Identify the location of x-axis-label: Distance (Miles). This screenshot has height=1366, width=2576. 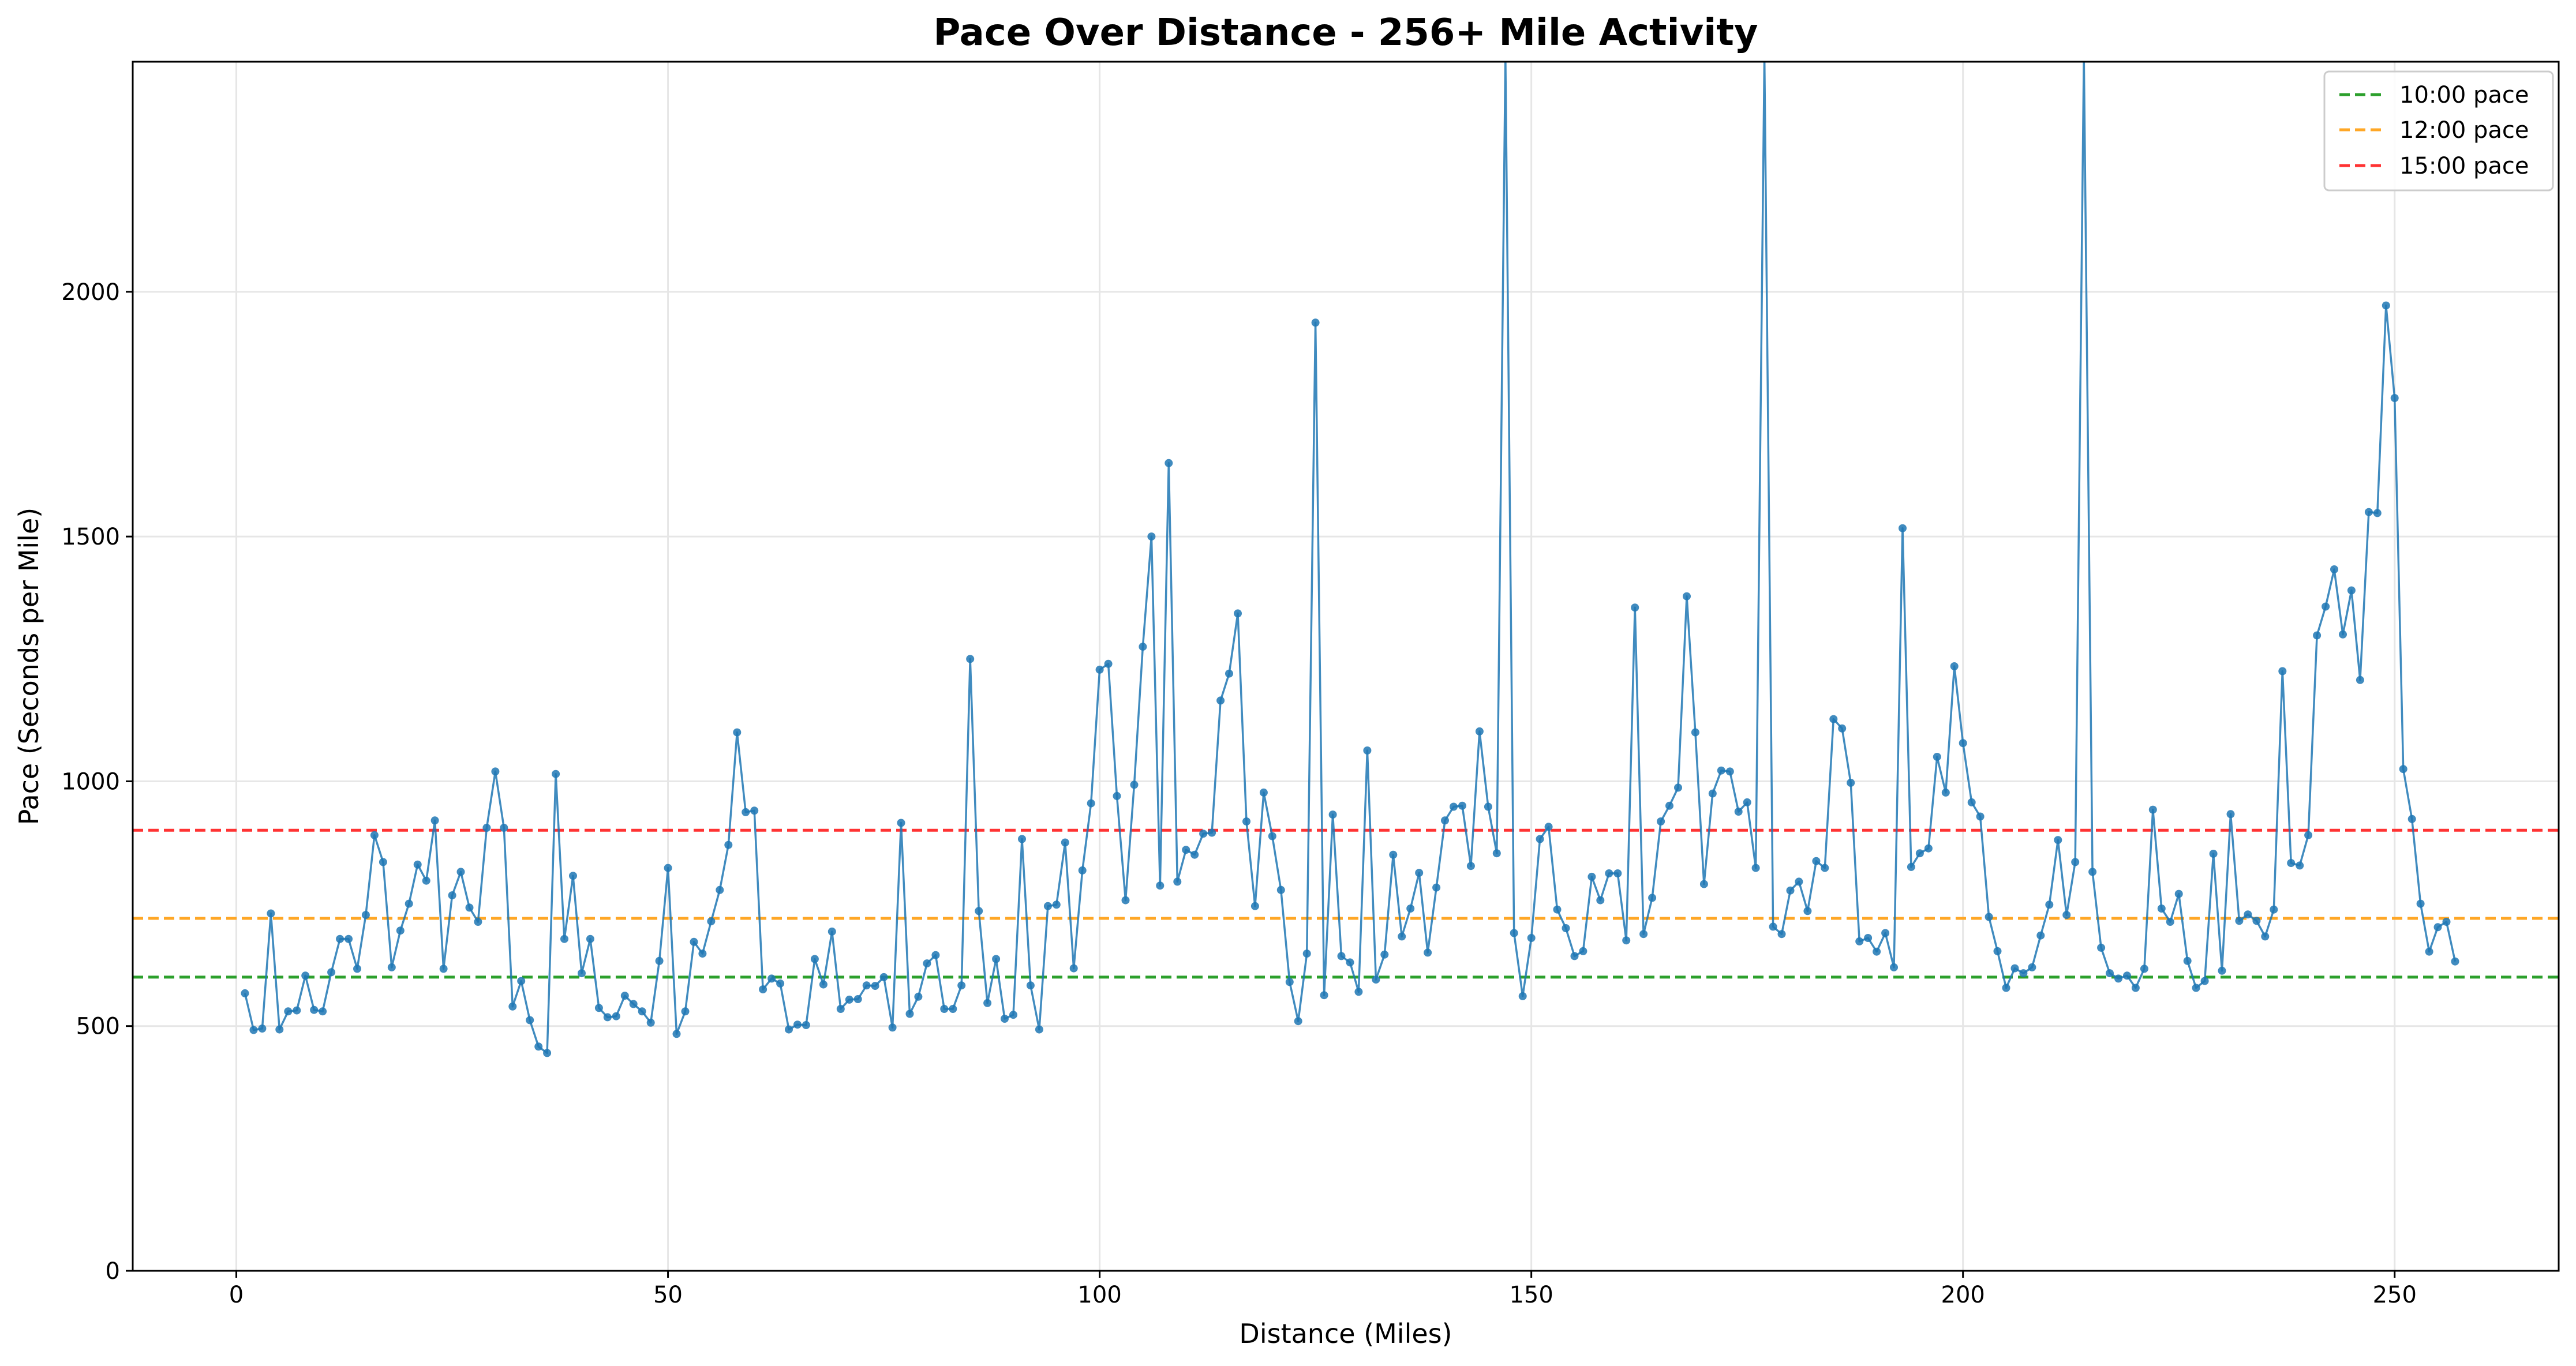
(1346, 1333).